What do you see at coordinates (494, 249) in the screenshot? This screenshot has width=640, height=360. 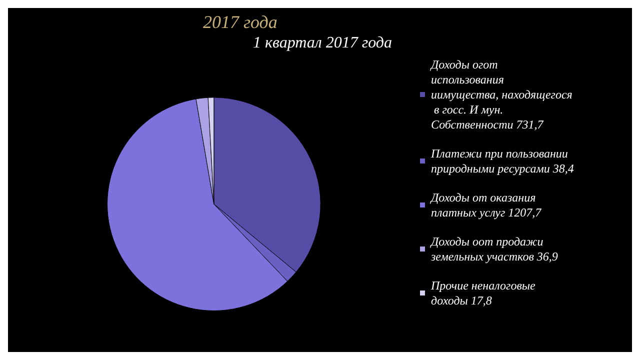 I see `legend-label: Доходы оот продажи земельных участков 36,9` at bounding box center [494, 249].